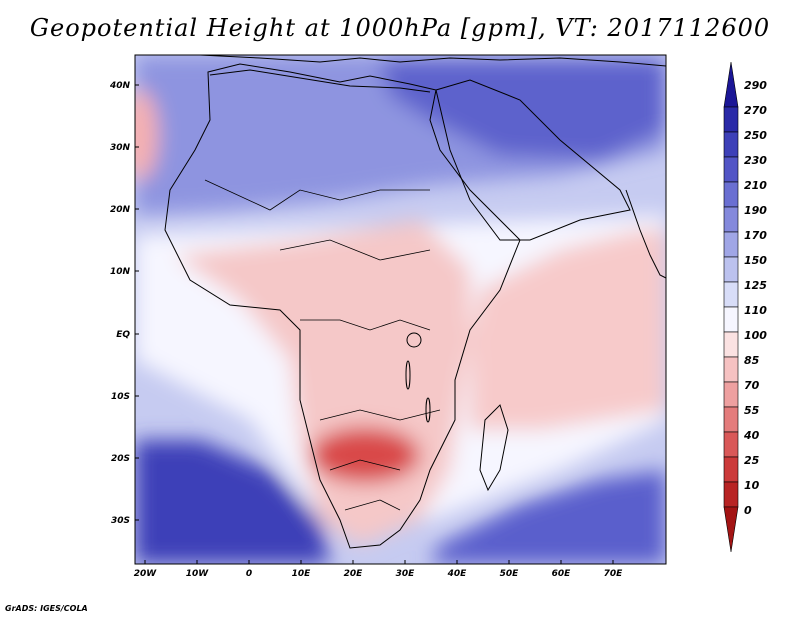 The image size is (800, 618). I want to click on india-coastline, so click(646, 234).